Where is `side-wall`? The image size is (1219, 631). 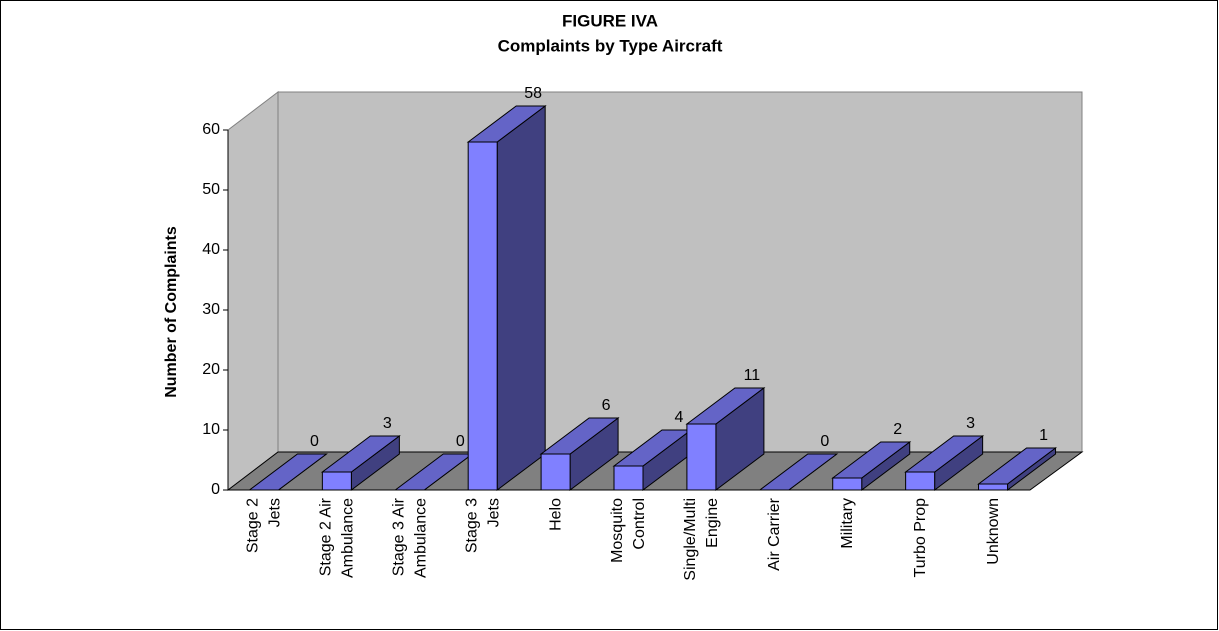 side-wall is located at coordinates (253, 291).